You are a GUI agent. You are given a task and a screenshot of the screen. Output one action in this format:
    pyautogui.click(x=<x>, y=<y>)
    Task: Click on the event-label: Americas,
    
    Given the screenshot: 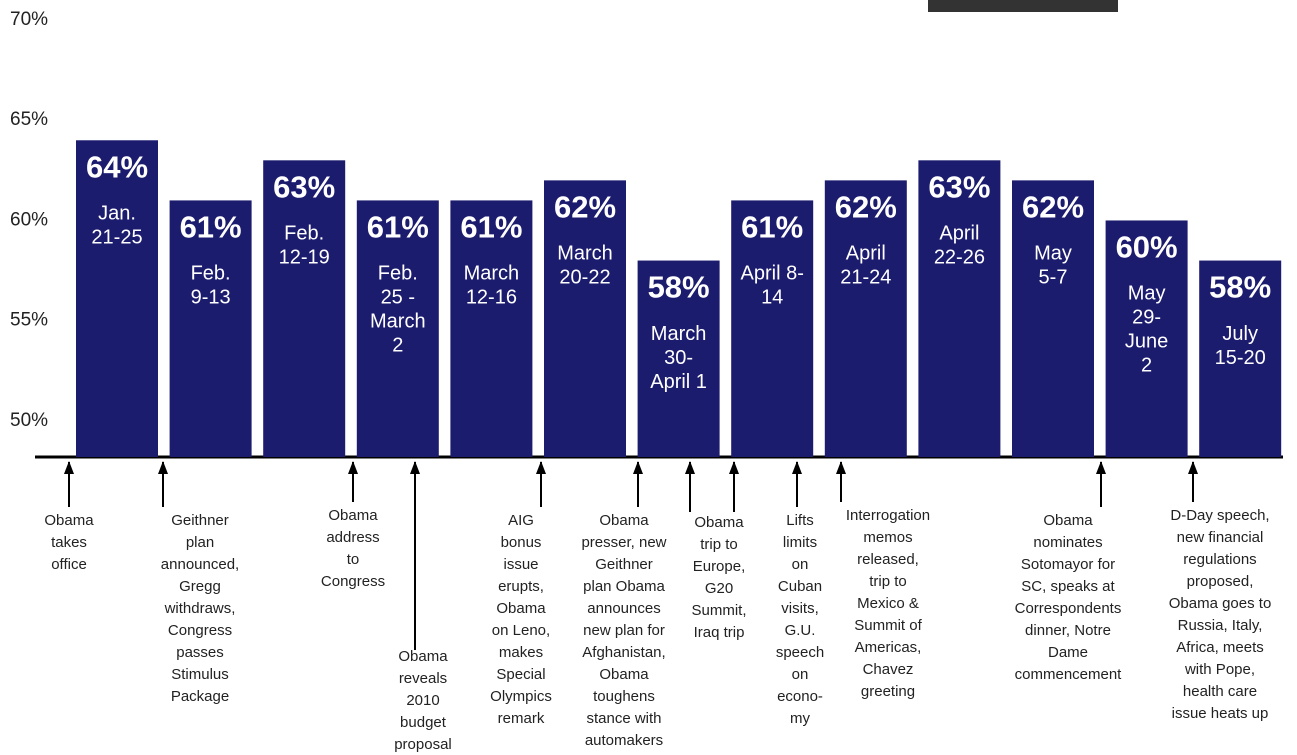 What is the action you would take?
    pyautogui.click(x=888, y=647)
    